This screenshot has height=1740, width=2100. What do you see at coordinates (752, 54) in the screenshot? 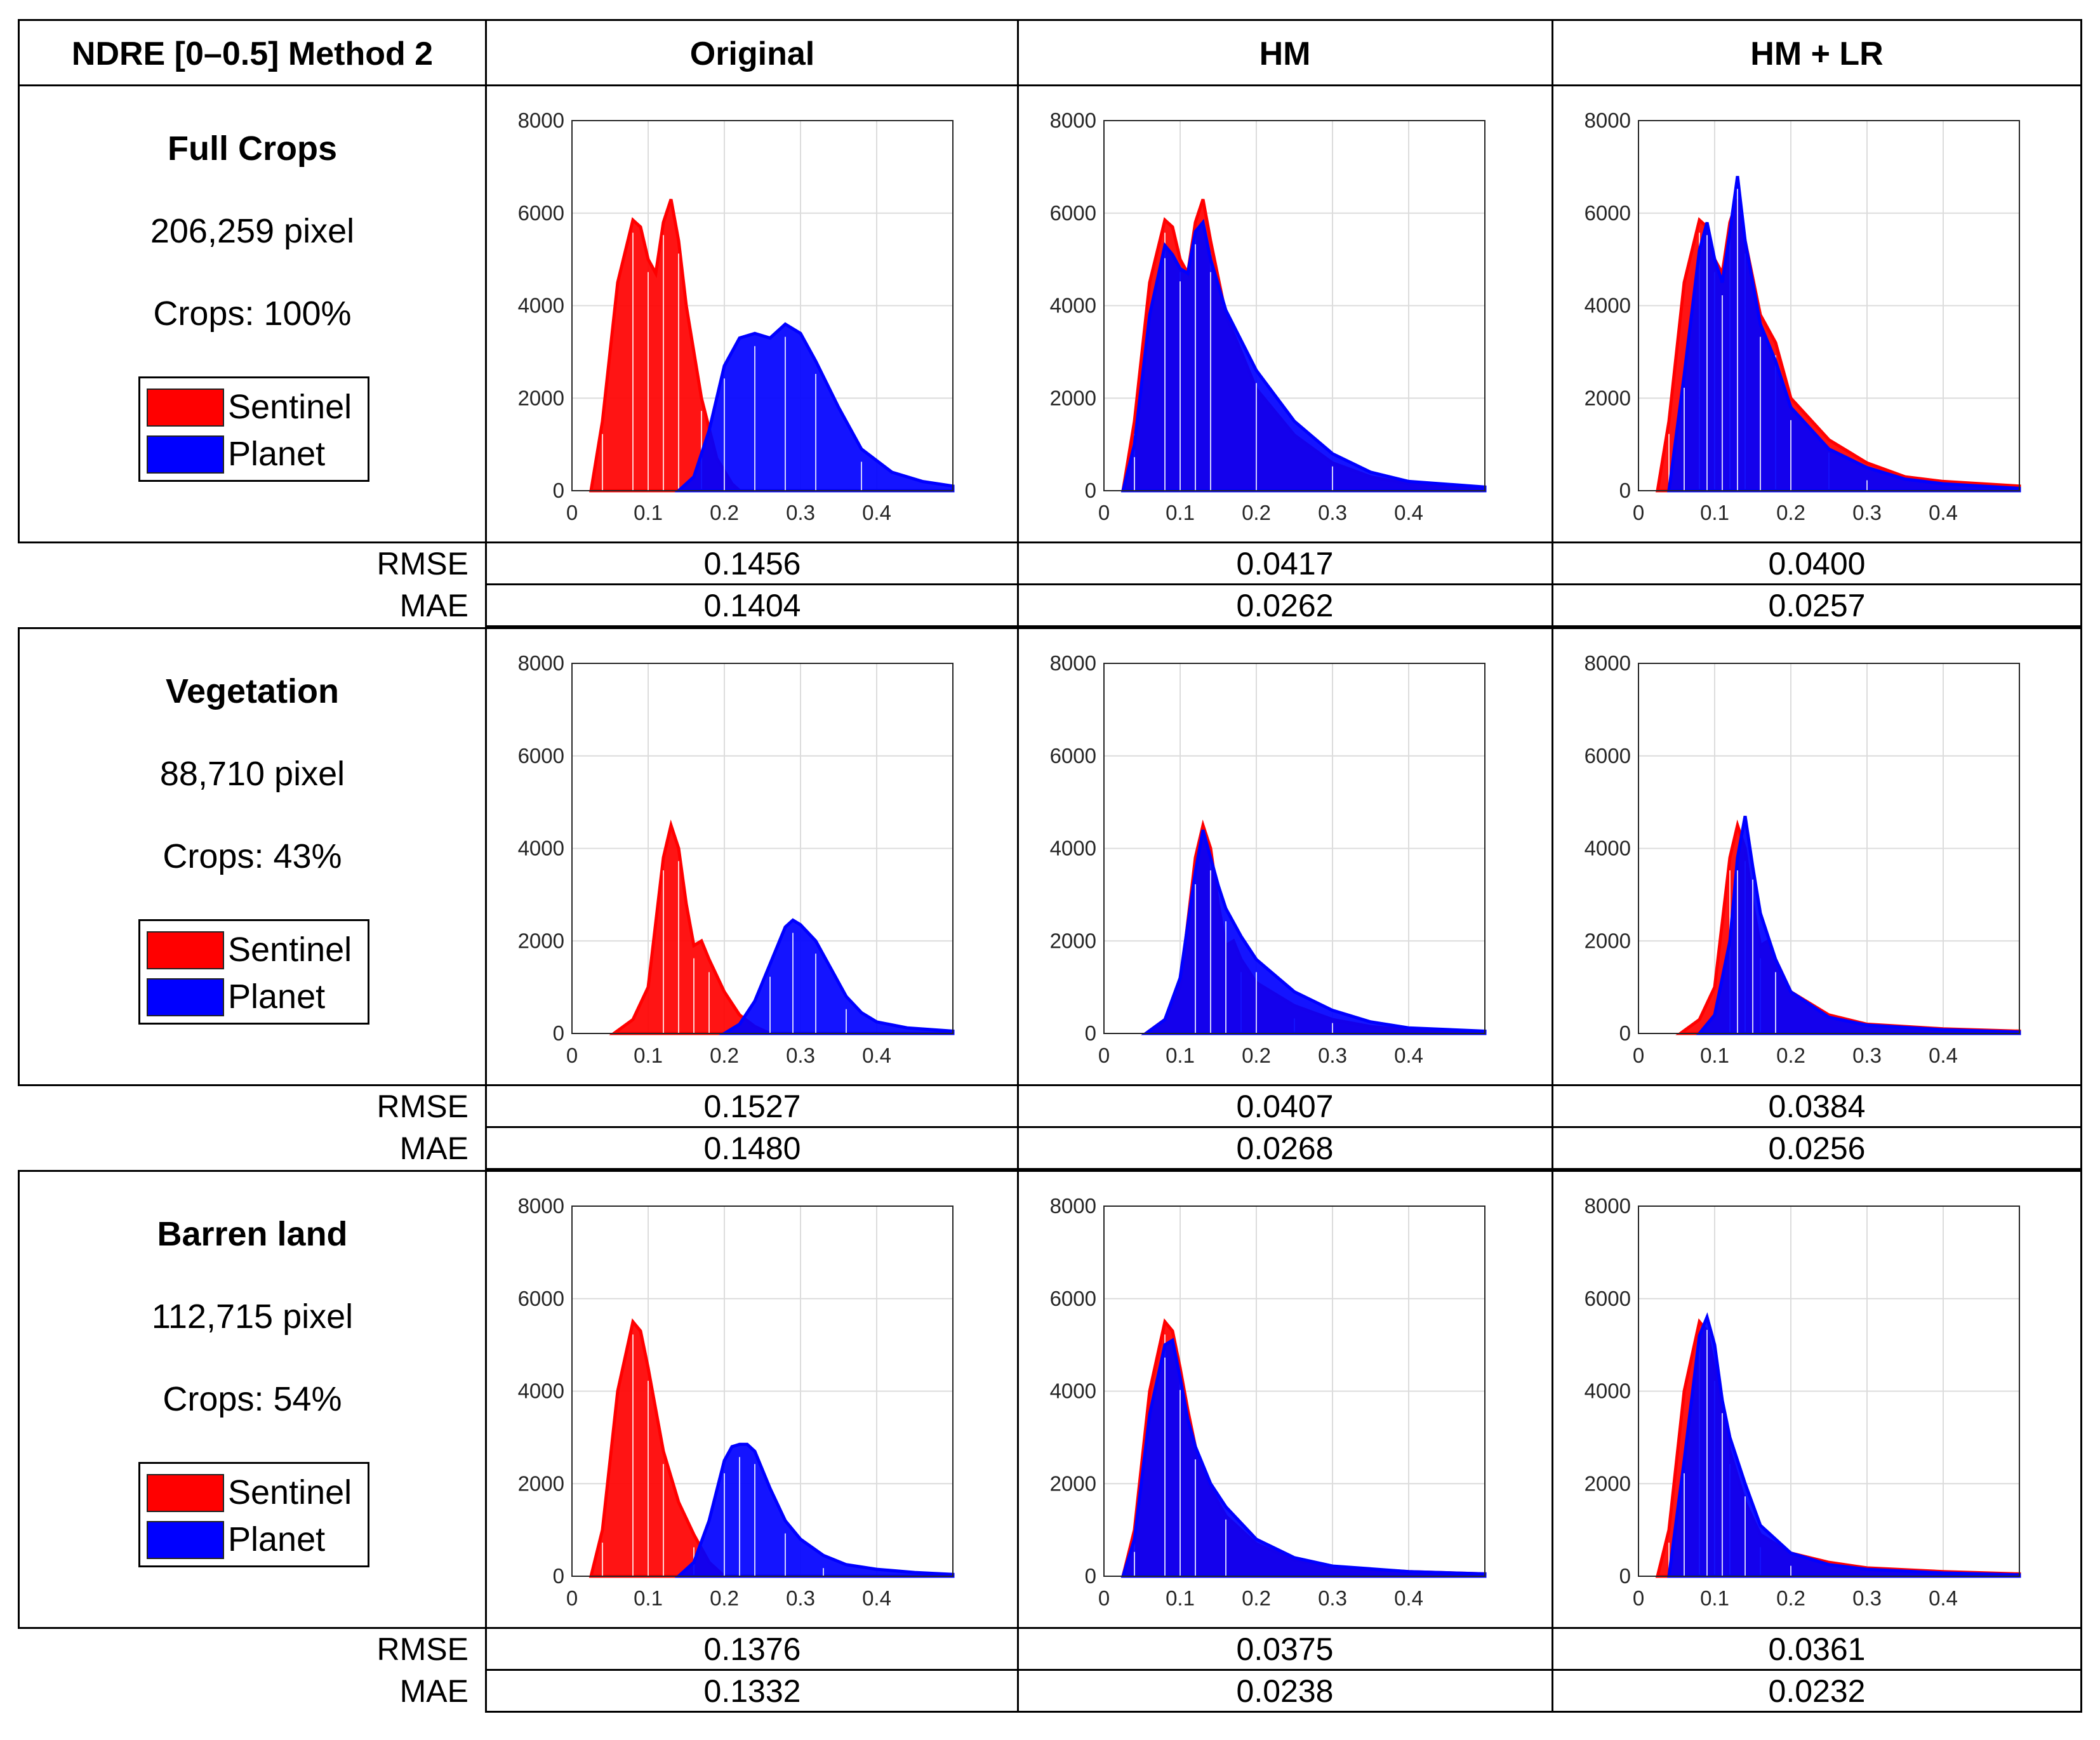
I see `column-header-original: Original` at bounding box center [752, 54].